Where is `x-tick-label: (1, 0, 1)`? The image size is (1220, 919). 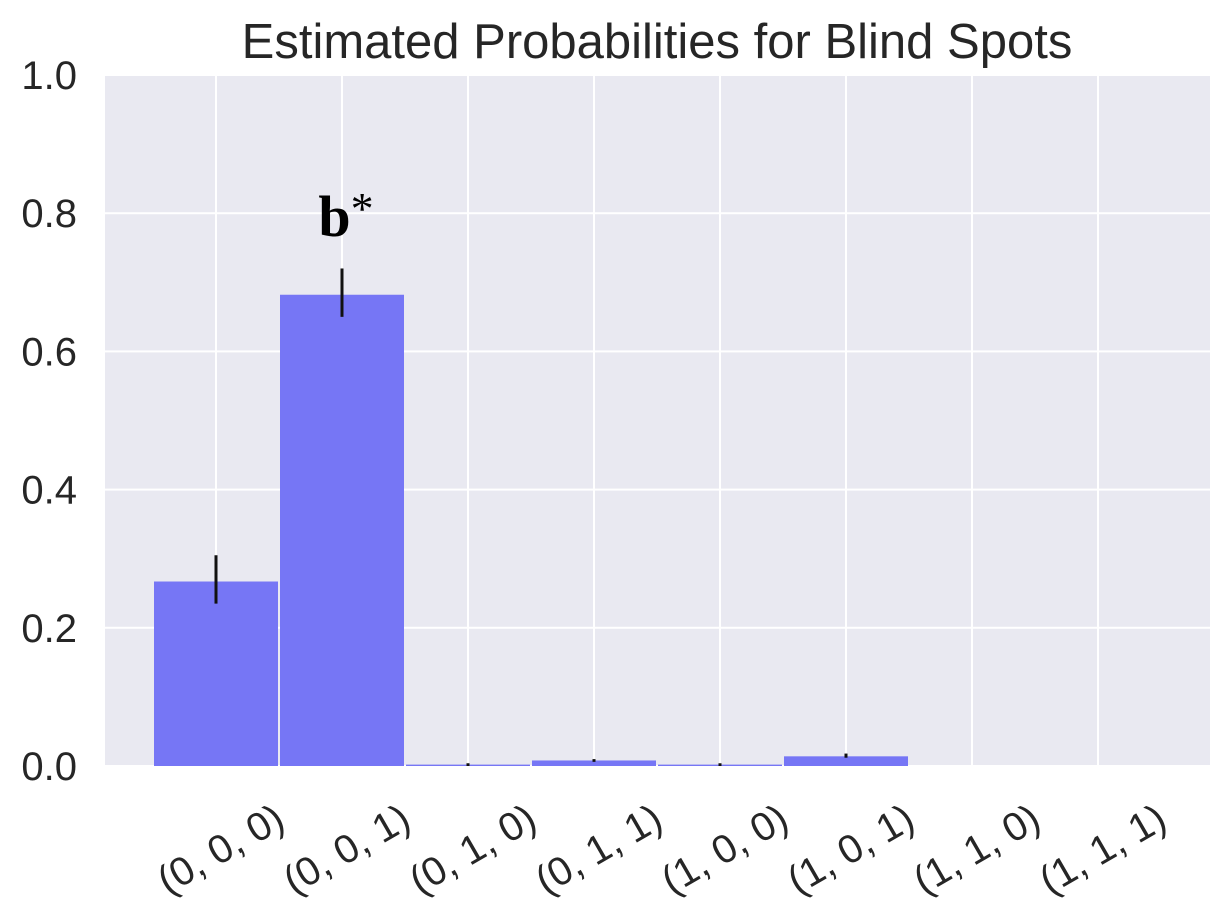
x-tick-label: (1, 0, 1) is located at coordinates (850, 849).